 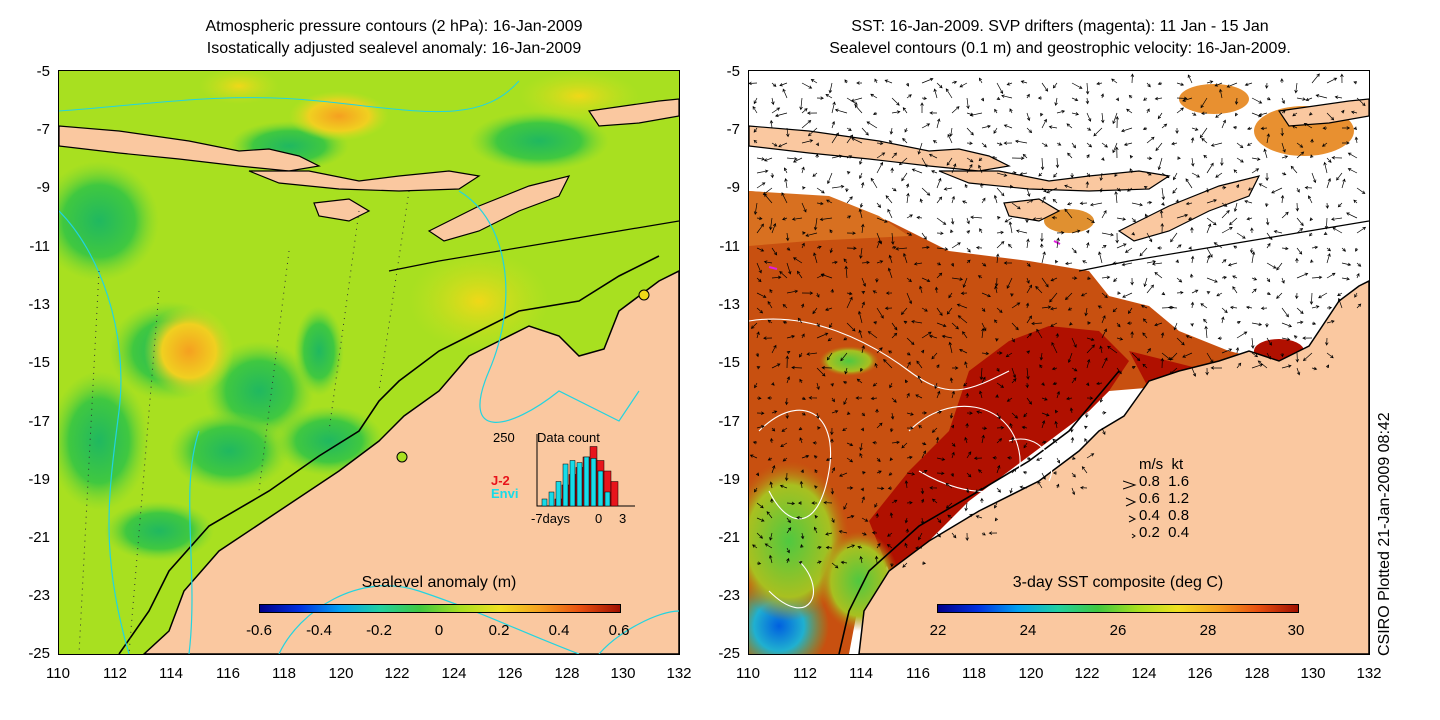 What do you see at coordinates (551, 518) in the screenshot?
I see `inset-x-label-left: -7days` at bounding box center [551, 518].